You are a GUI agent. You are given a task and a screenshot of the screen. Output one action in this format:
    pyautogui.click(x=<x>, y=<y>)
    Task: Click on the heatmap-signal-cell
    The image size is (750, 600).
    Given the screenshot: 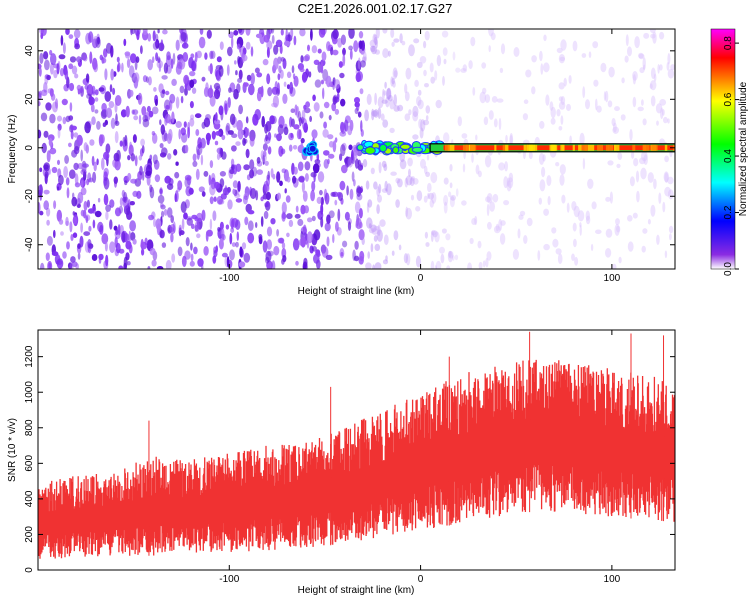 What is the action you would take?
    pyautogui.click(x=383, y=148)
    